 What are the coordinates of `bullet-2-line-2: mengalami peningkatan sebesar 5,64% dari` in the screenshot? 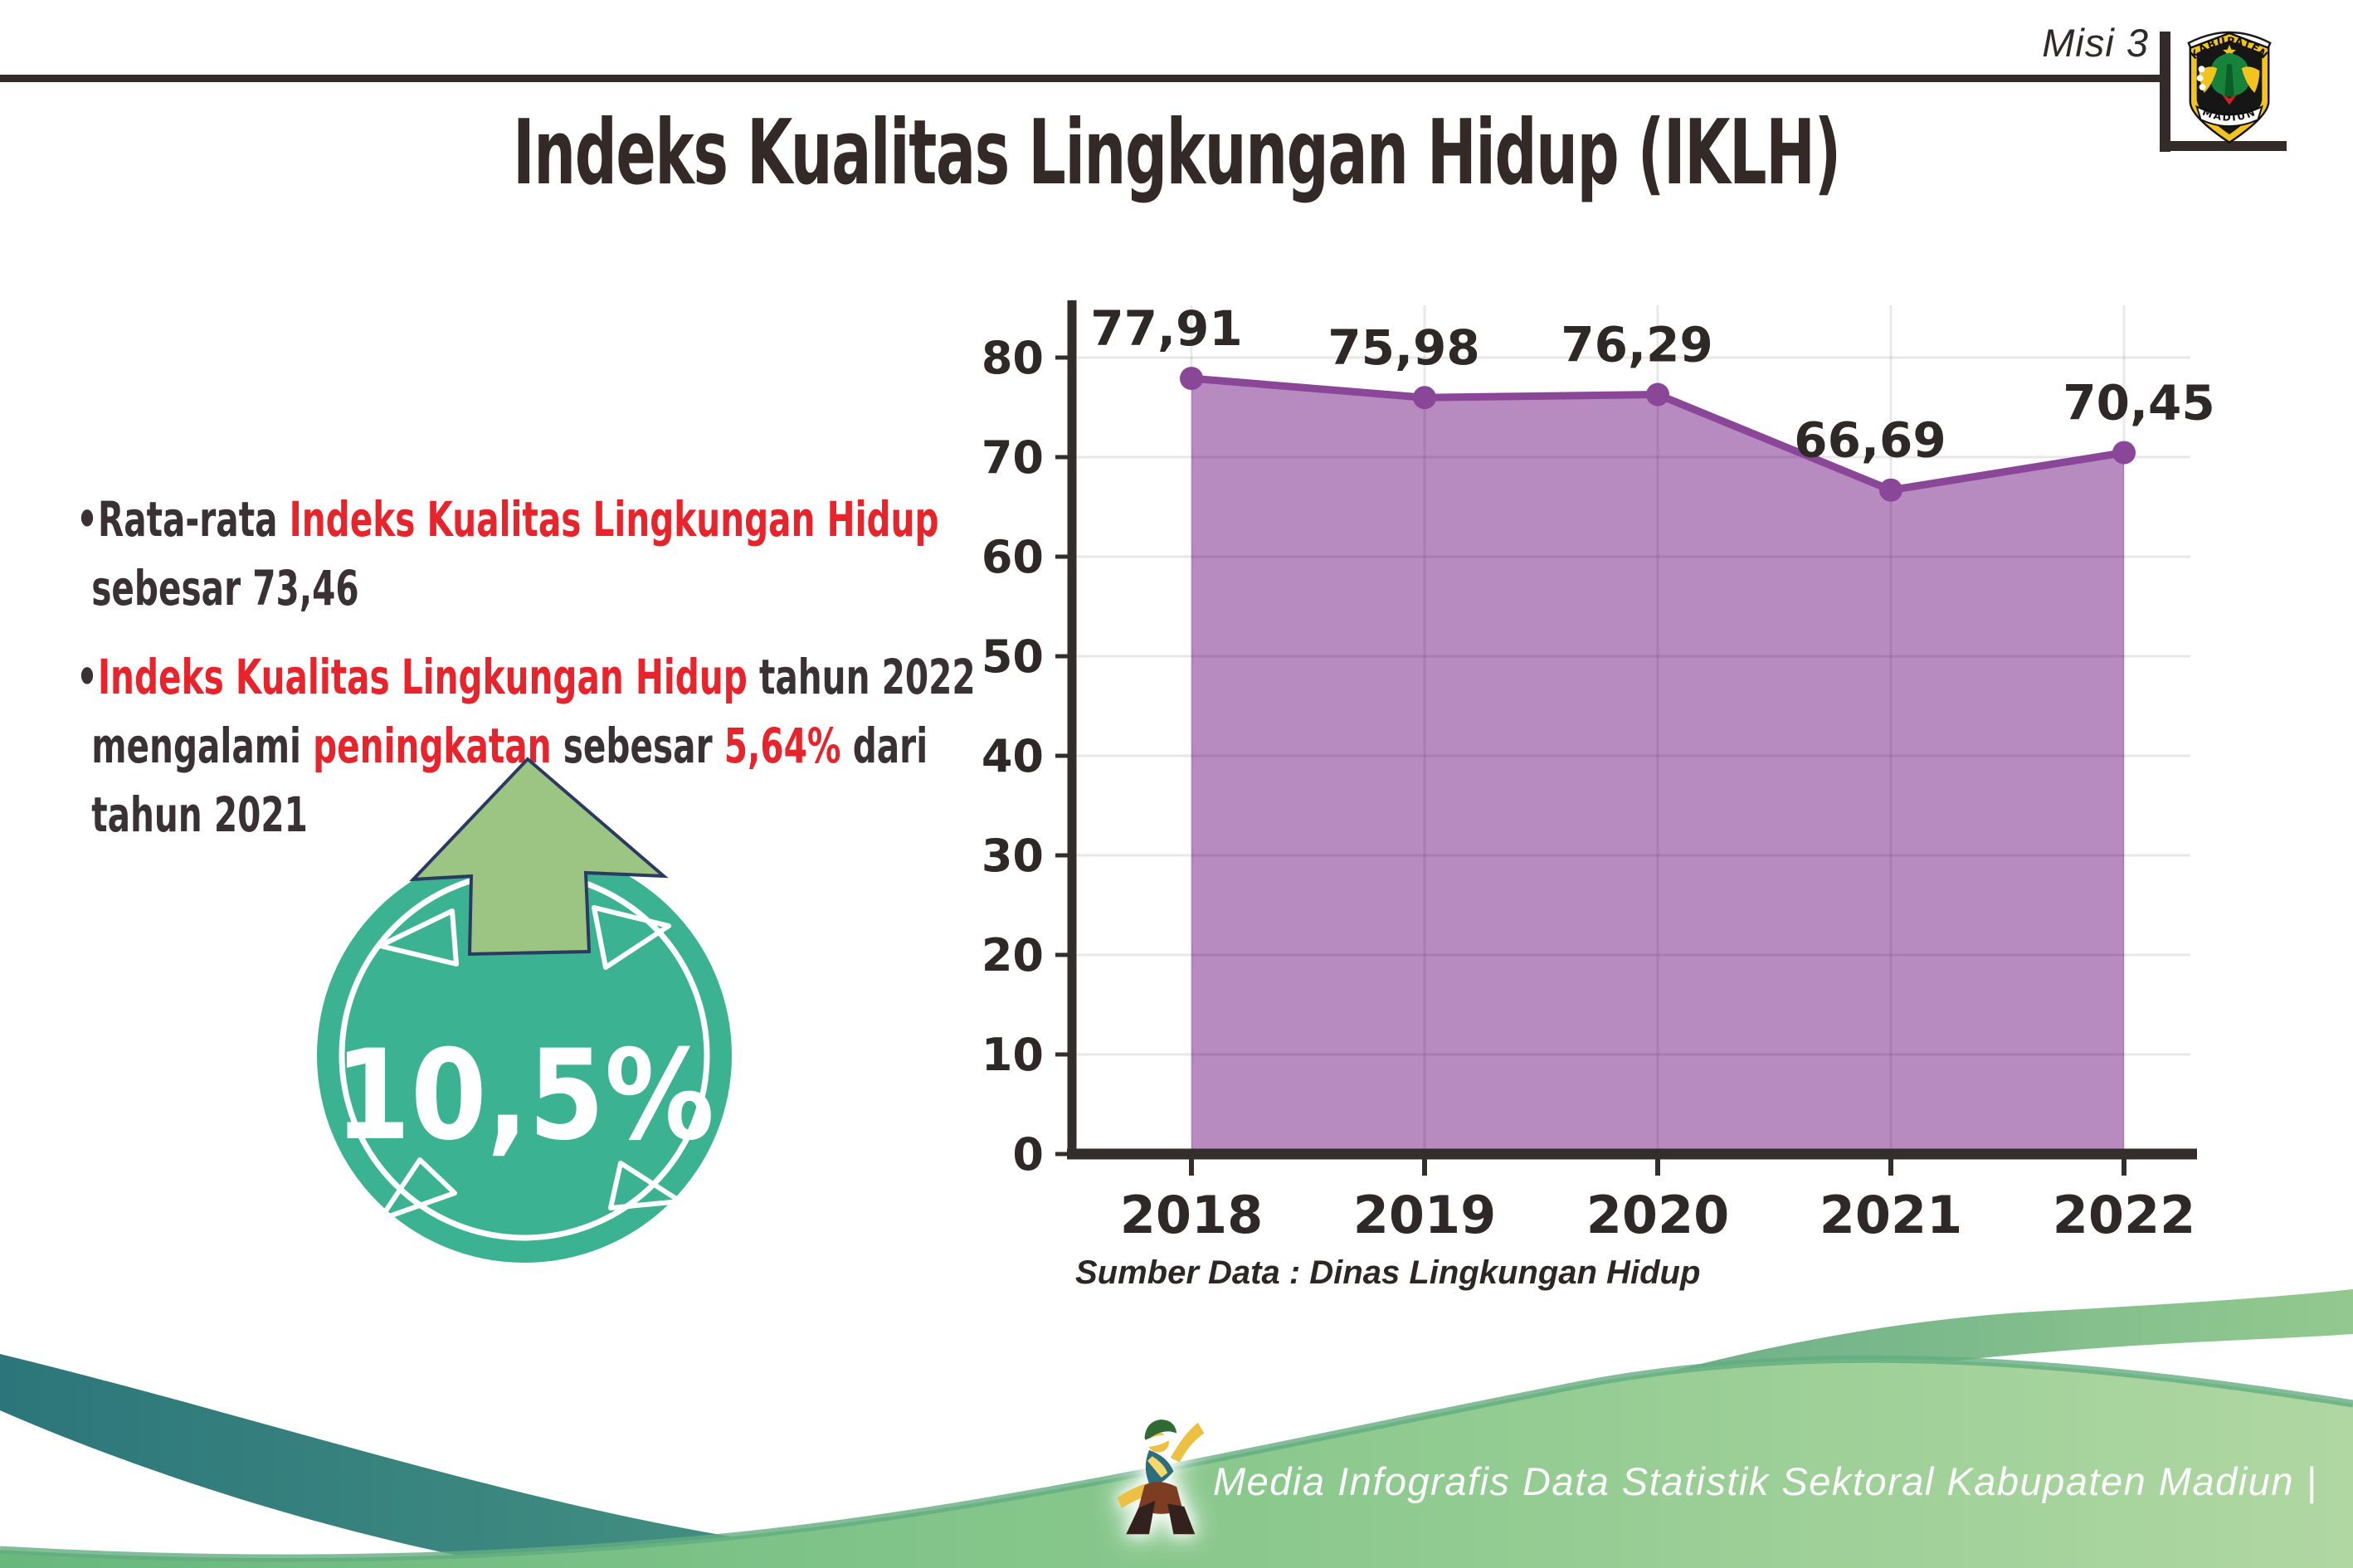 It's located at (526, 746).